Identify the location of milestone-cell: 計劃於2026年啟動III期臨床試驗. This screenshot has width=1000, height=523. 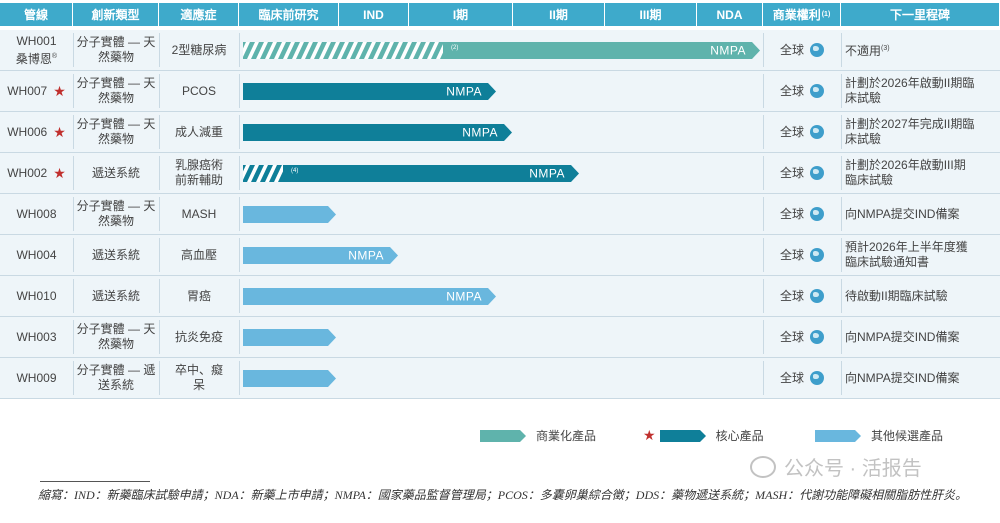
(920, 173).